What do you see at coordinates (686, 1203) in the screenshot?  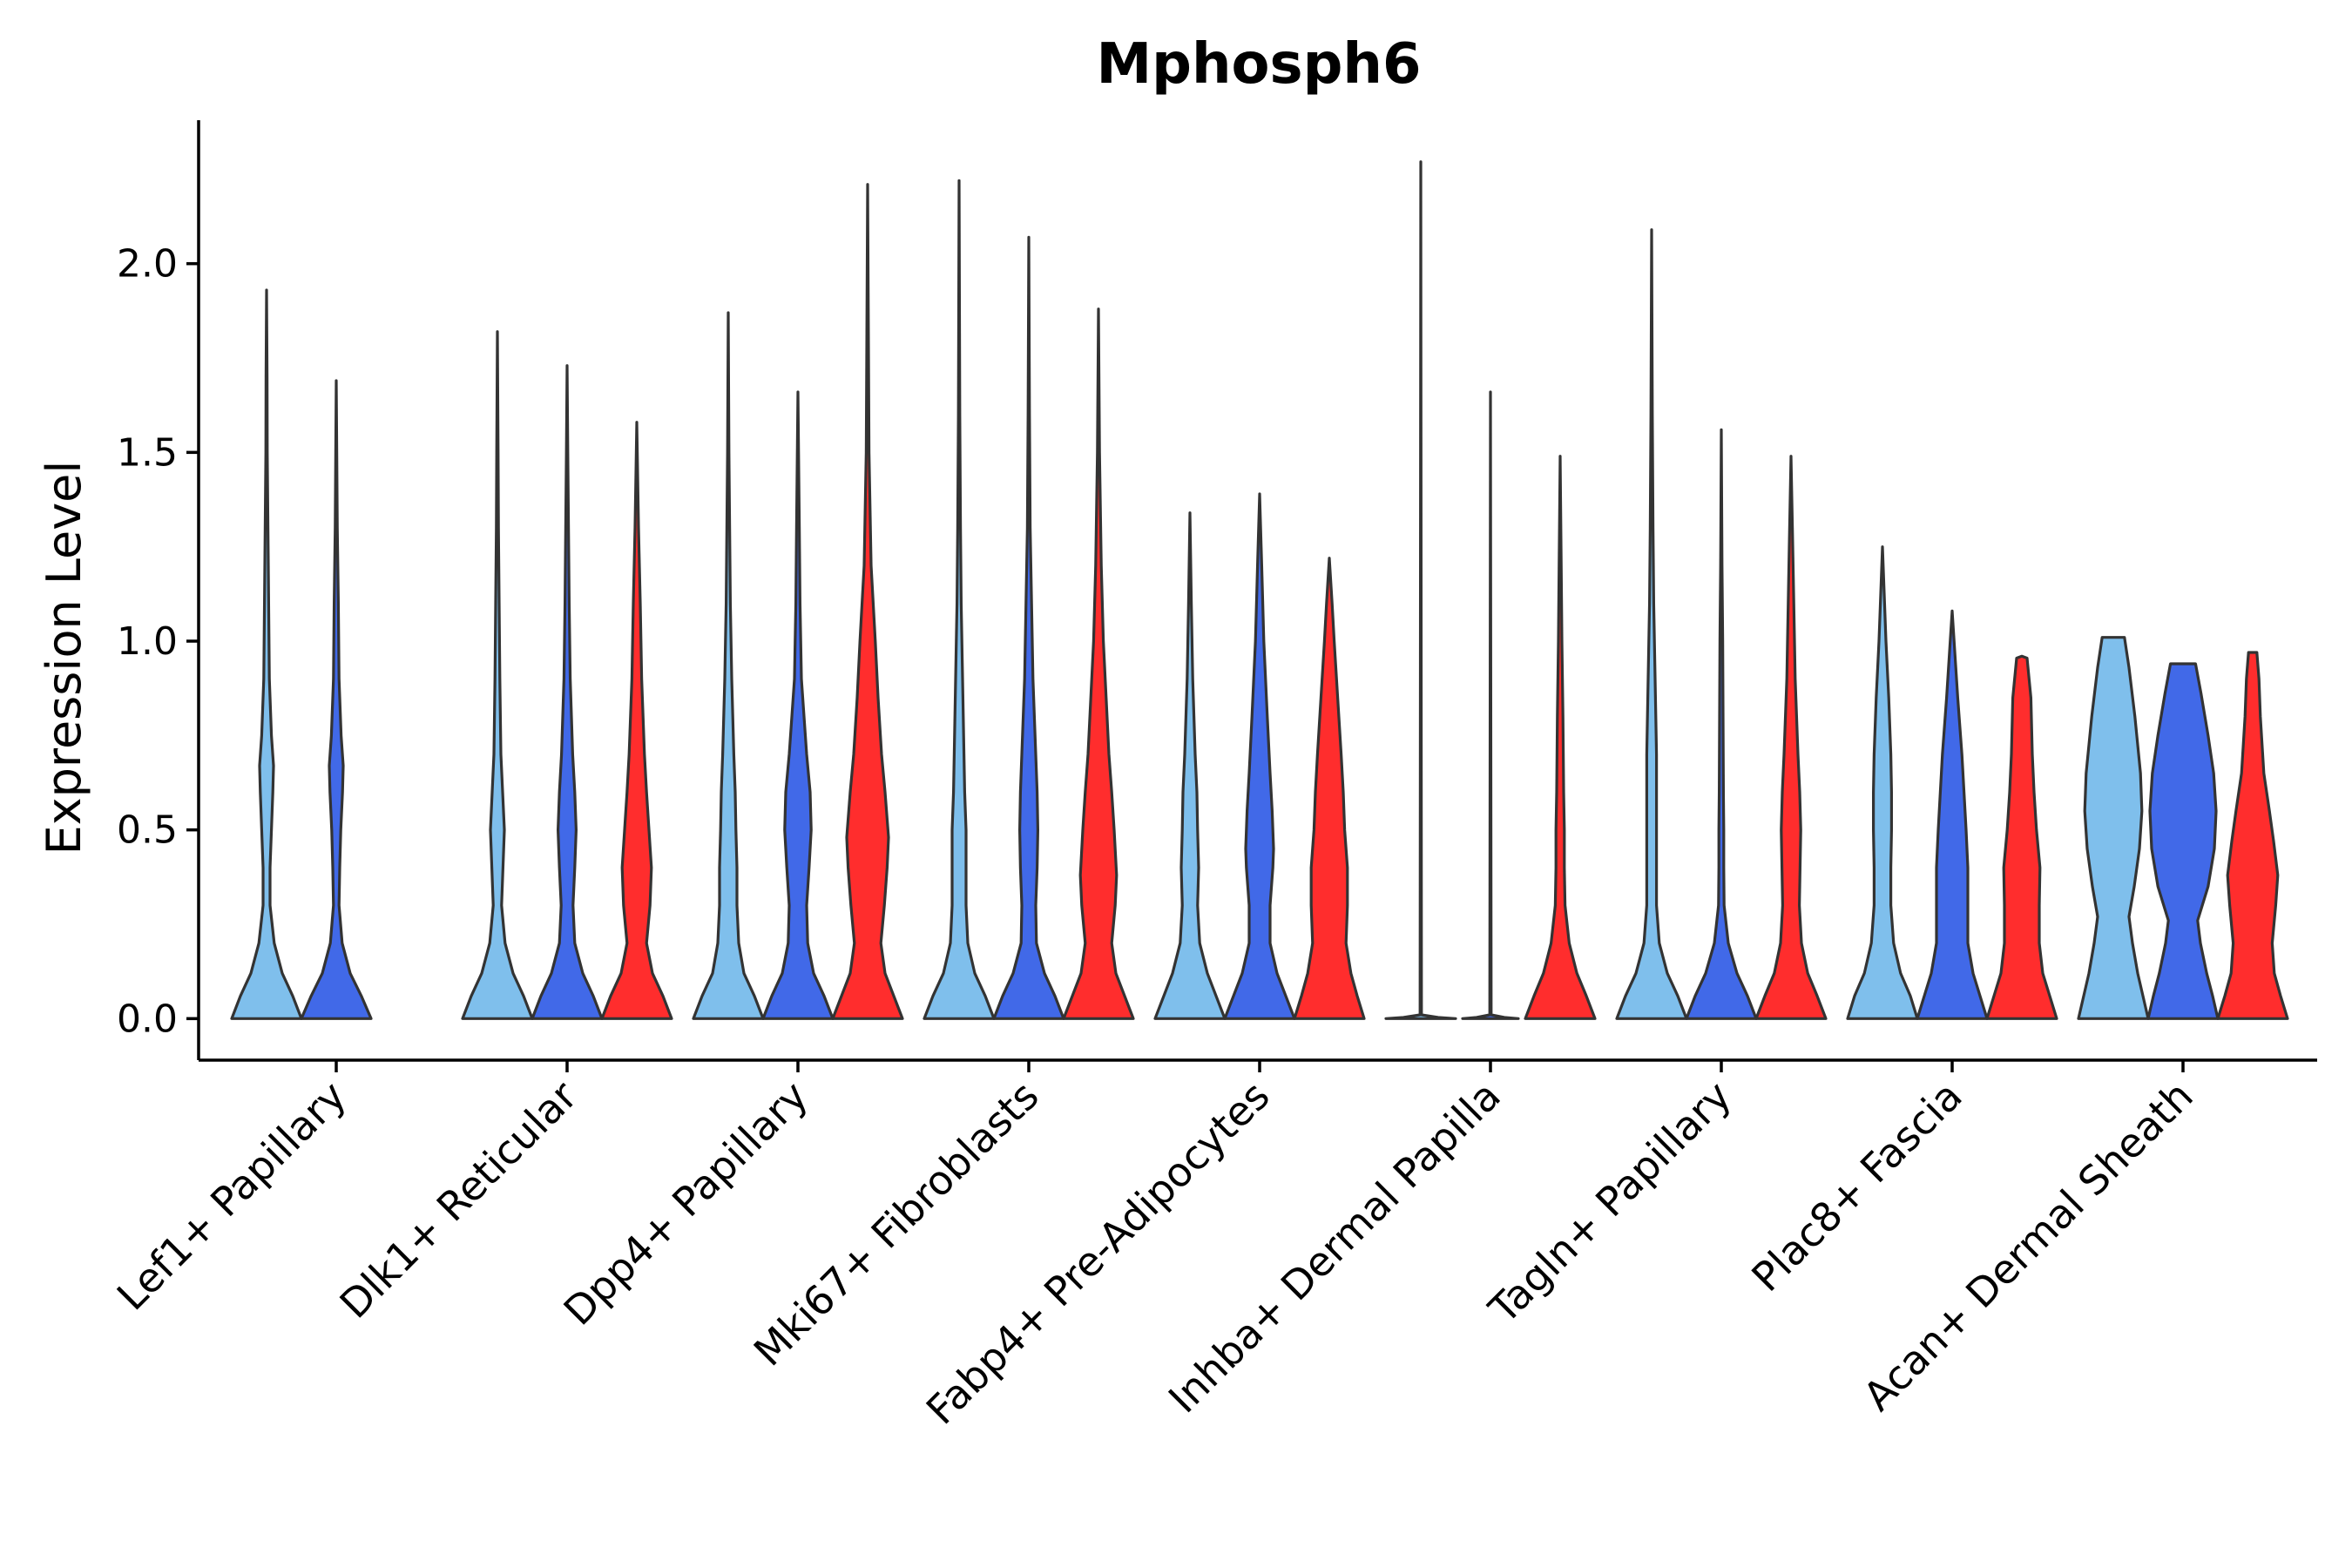 I see `x-category-label: Dpp4+ Papillary` at bounding box center [686, 1203].